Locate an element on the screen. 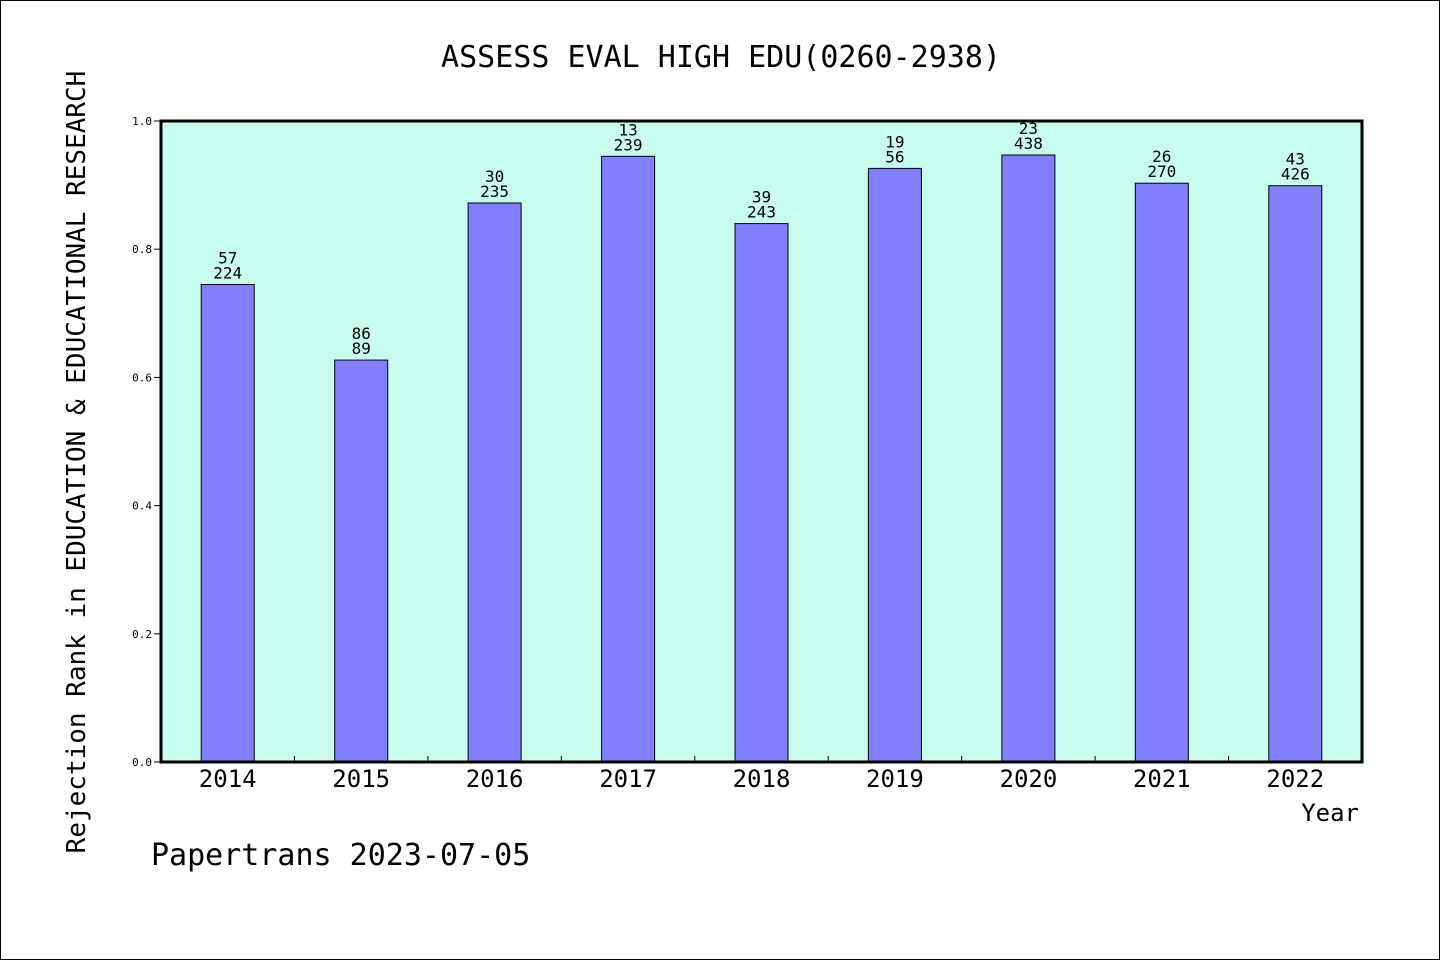 Image resolution: width=1440 pixels, height=961 pixels. bar-label-top-2018: 39 is located at coordinates (761, 197).